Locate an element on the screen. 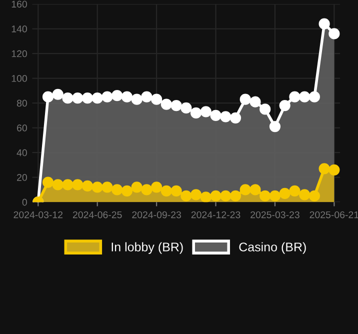 The image size is (358, 334). y-tick-label: 20 is located at coordinates (22, 177).